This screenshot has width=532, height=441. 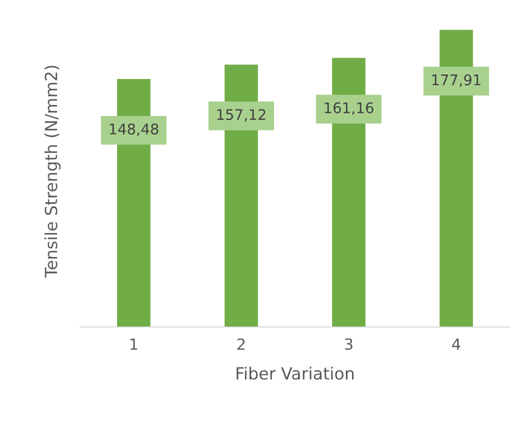 What do you see at coordinates (241, 115) in the screenshot?
I see `data-label: 157,12` at bounding box center [241, 115].